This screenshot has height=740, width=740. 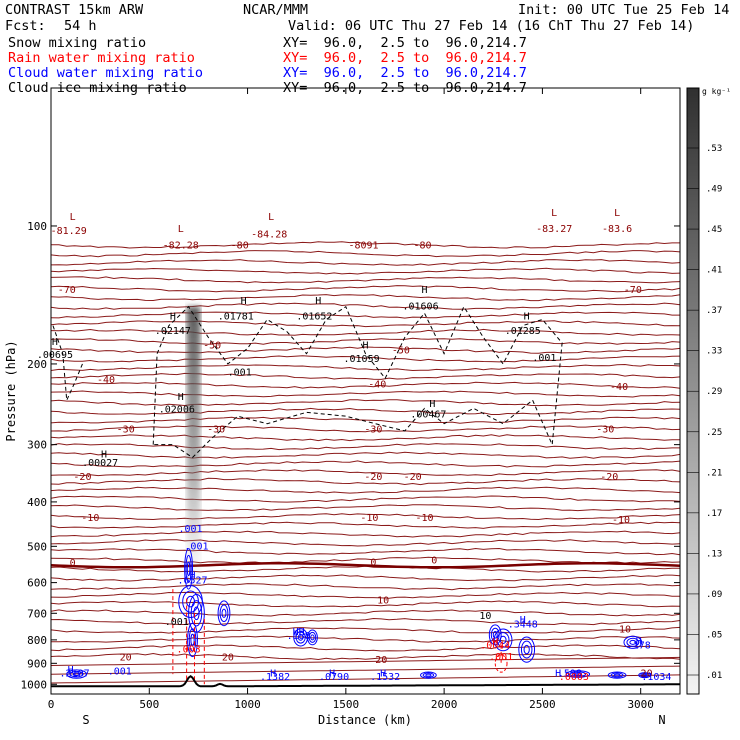 What do you see at coordinates (716, 91) in the screenshot?
I see `colorbar-unit: g kg⁻¹` at bounding box center [716, 91].